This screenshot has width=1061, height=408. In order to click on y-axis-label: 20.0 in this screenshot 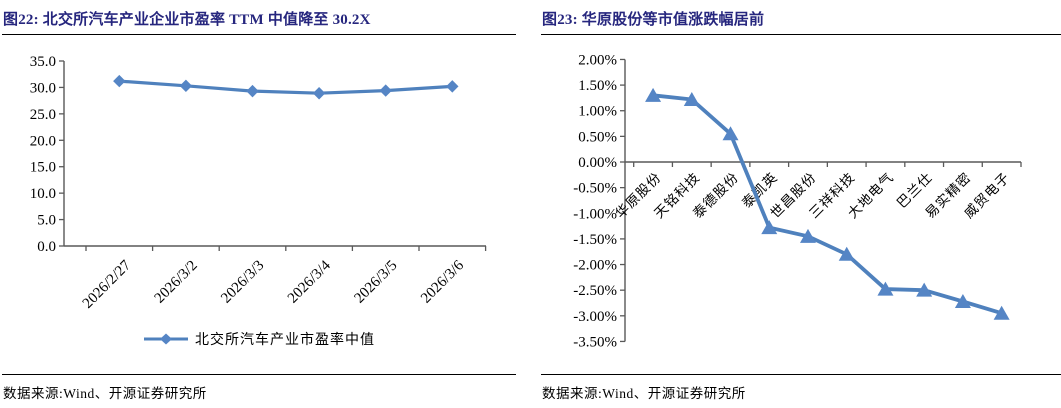, I will do `click(43, 141)`.